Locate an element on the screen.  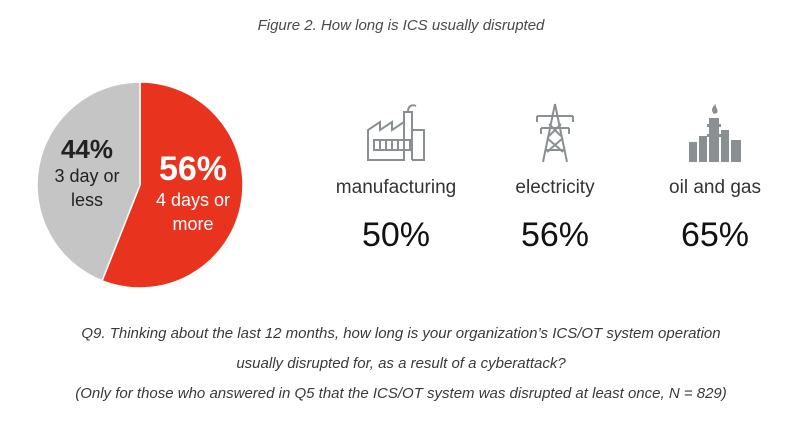
power-tower-icon is located at coordinates (555, 133).